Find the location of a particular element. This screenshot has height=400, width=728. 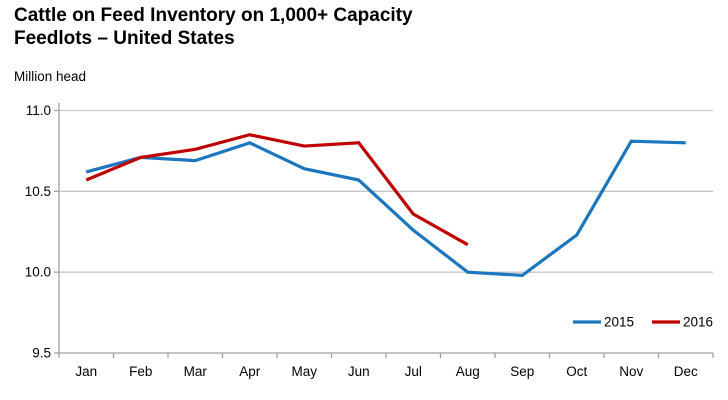

x-axis-tick-label: Nov is located at coordinates (631, 371).